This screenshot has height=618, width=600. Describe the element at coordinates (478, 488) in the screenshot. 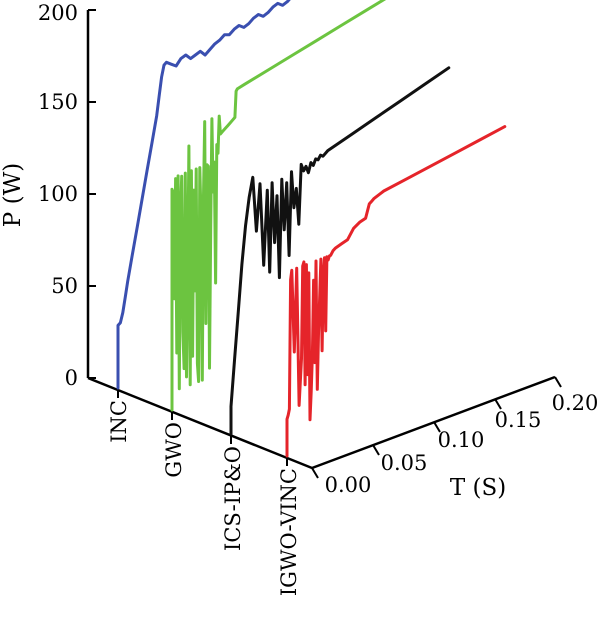

I see `time-axis-label: T (S)` at that location.